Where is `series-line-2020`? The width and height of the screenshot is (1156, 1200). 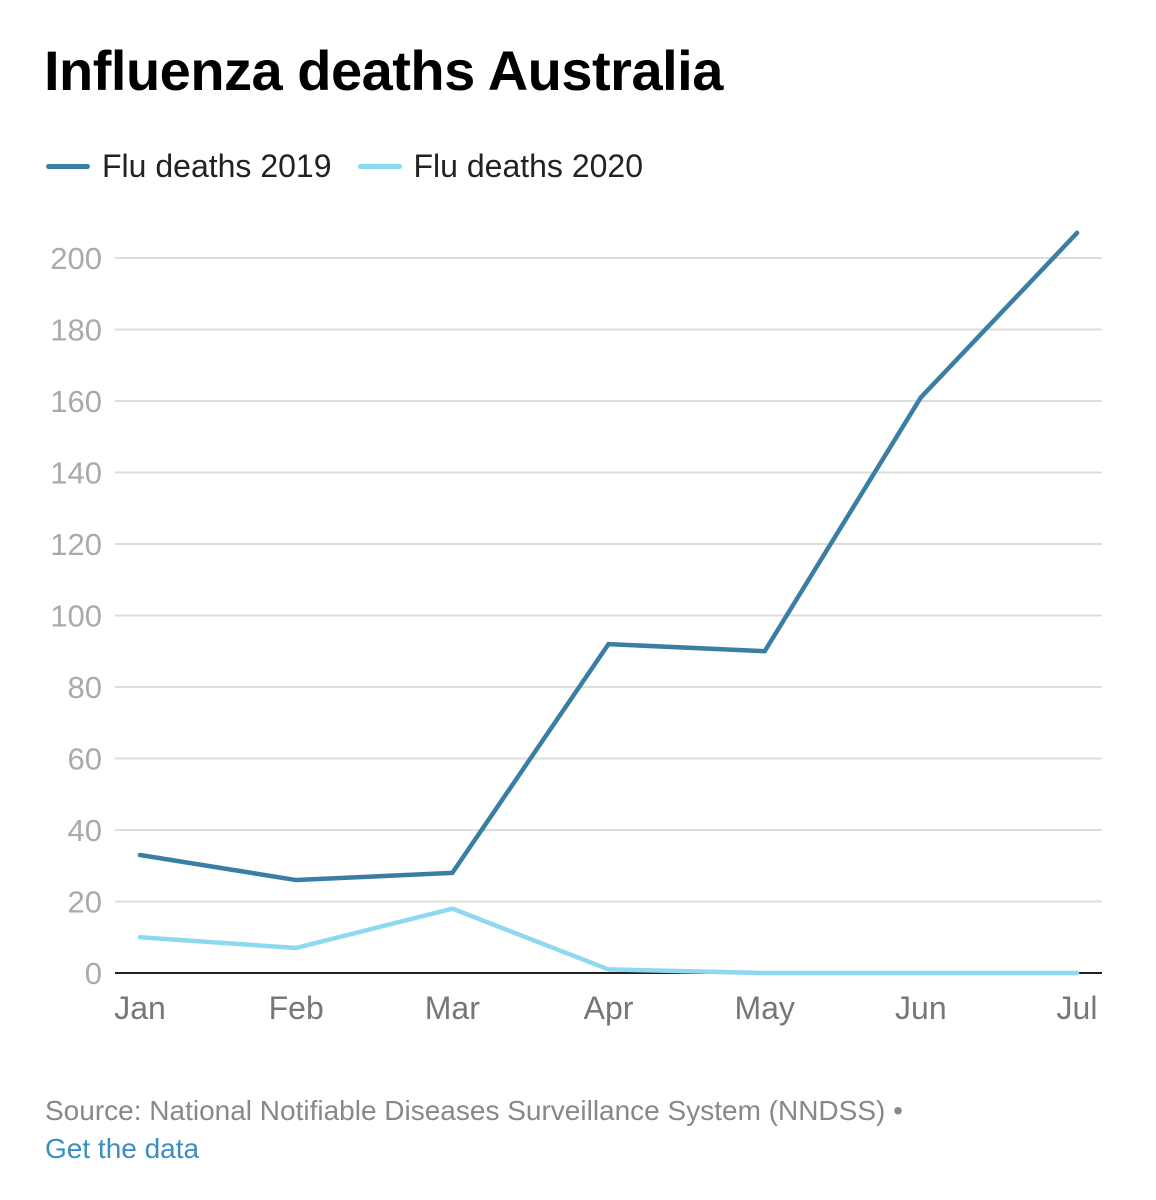 series-line-2020 is located at coordinates (608, 941).